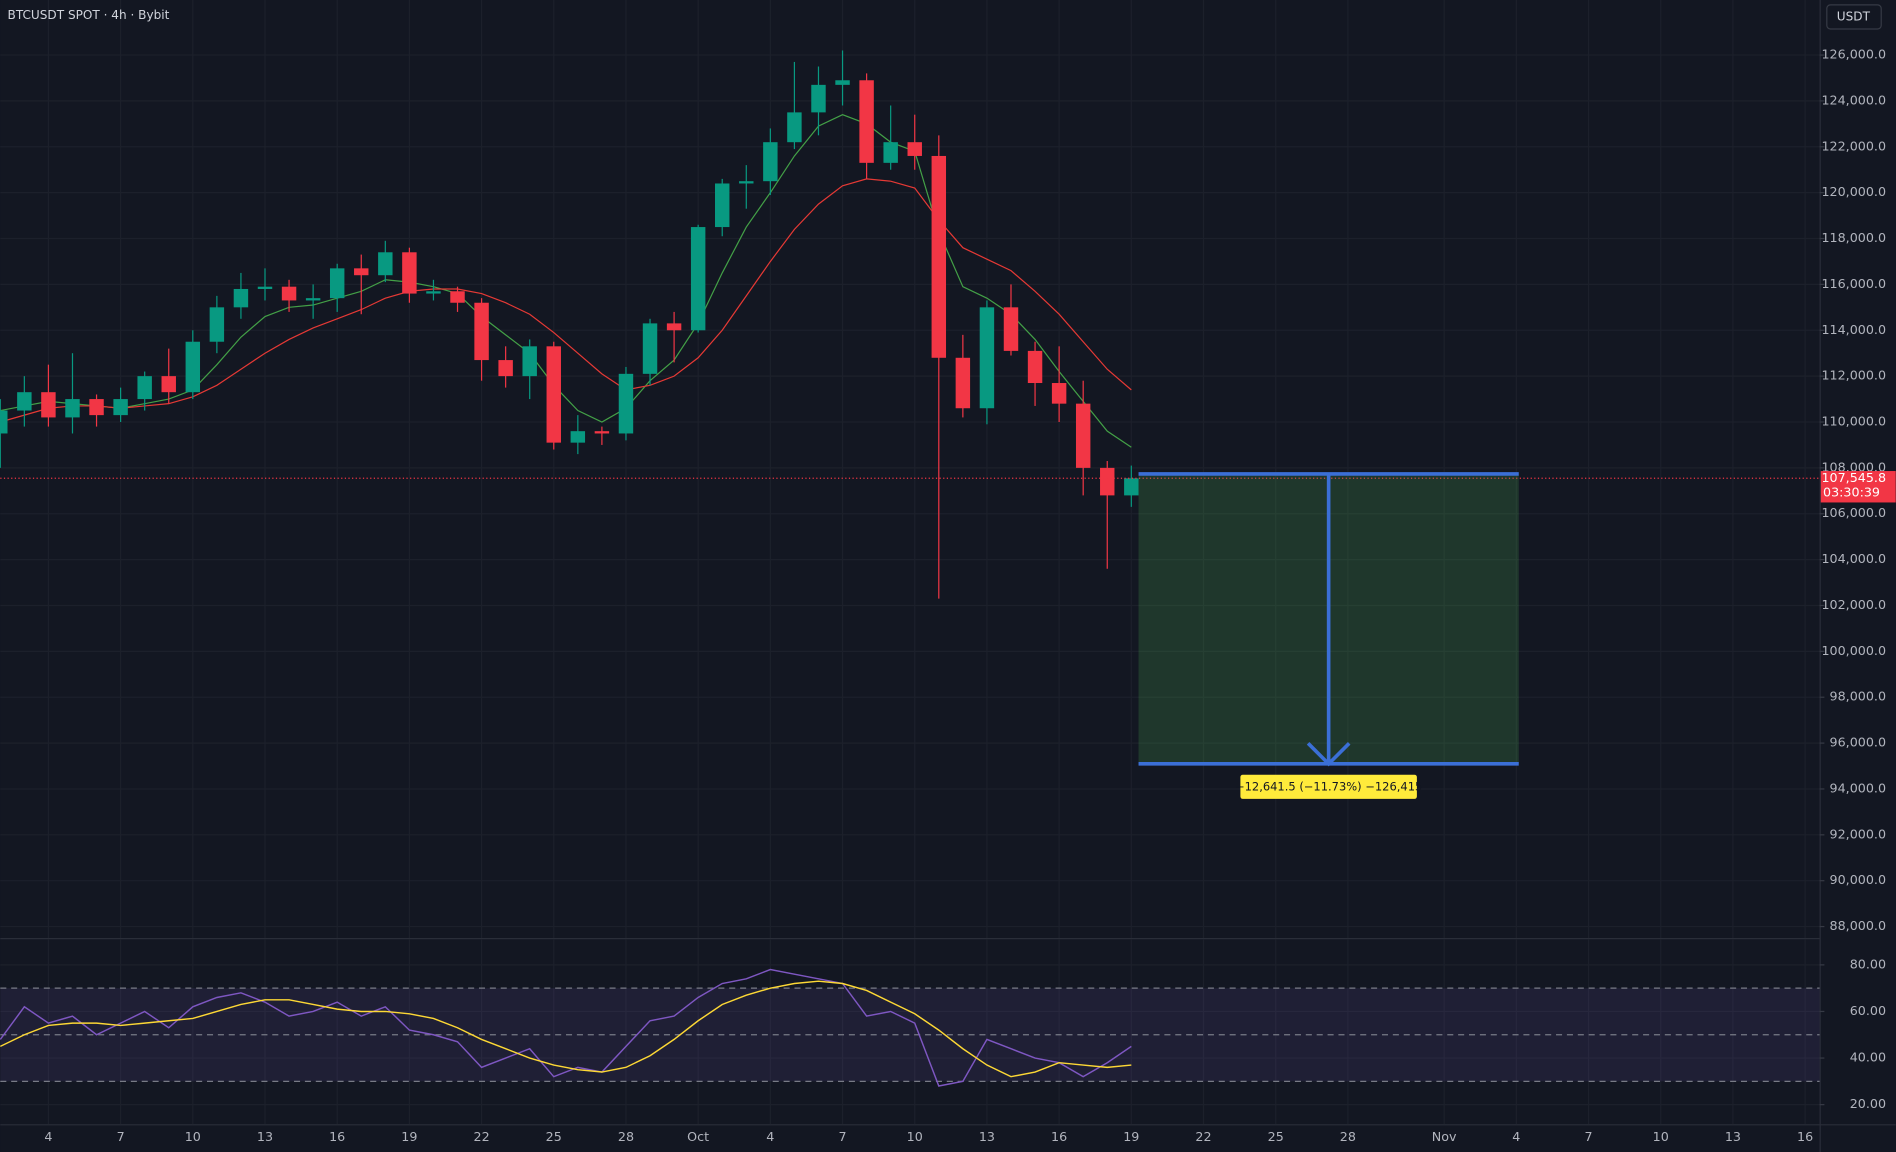 Image resolution: width=1896 pixels, height=1152 pixels. Describe the element at coordinates (1853, 145) in the screenshot. I see `y-tick-label: 122,000.0` at that location.